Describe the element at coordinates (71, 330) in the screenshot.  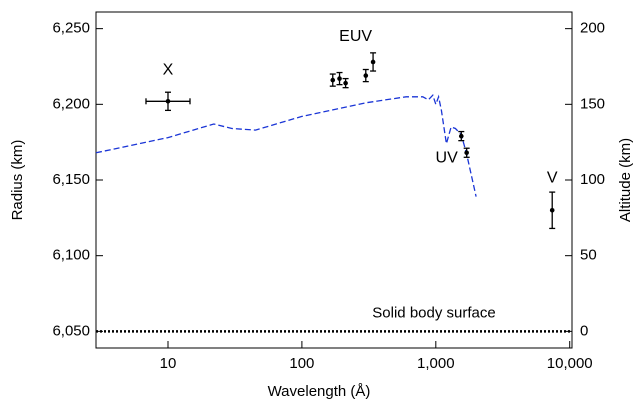
I see `y-tick-label: 6,050` at that location.